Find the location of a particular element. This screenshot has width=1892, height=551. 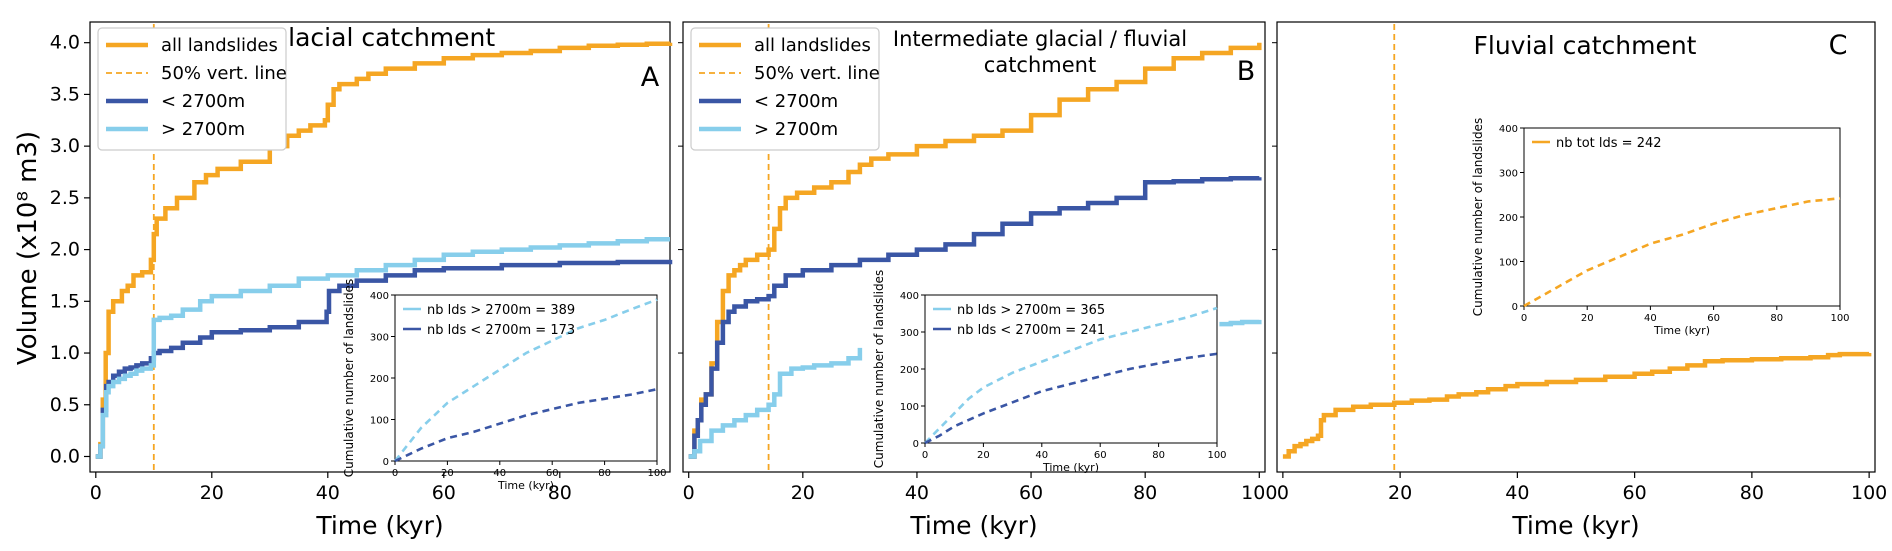

y-tick-label: 3.0 is located at coordinates (65, 146).